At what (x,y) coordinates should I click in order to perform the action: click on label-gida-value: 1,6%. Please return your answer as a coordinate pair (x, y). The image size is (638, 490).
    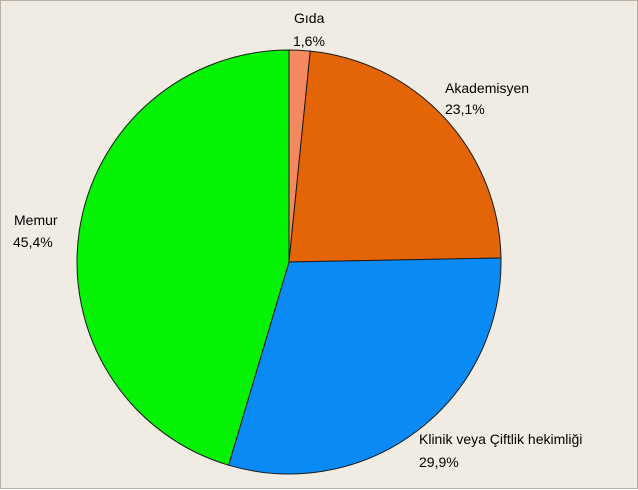
    Looking at the image, I should click on (309, 41).